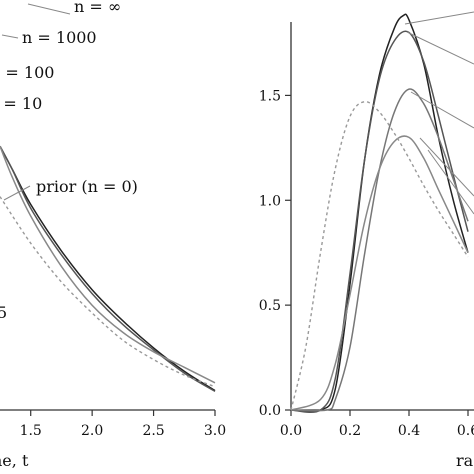  What do you see at coordinates (275, 253) in the screenshot?
I see `right-y-ticks: 0.0 0.5 1.0 1.5` at bounding box center [275, 253].